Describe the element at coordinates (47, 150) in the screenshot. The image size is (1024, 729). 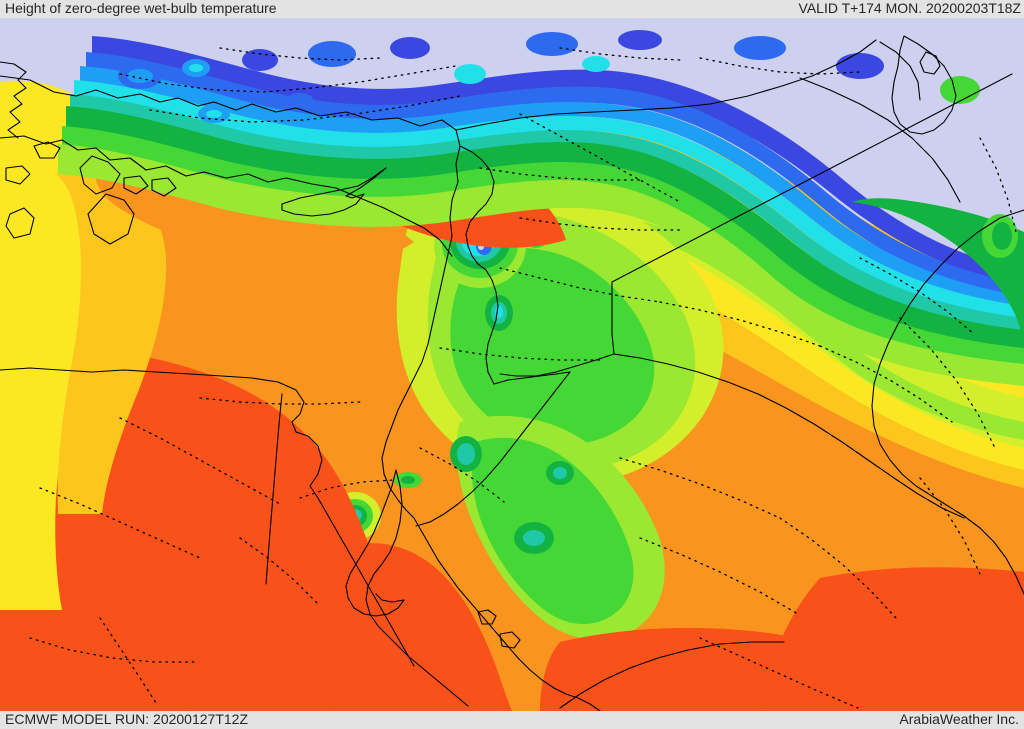
I see `island-a` at that location.